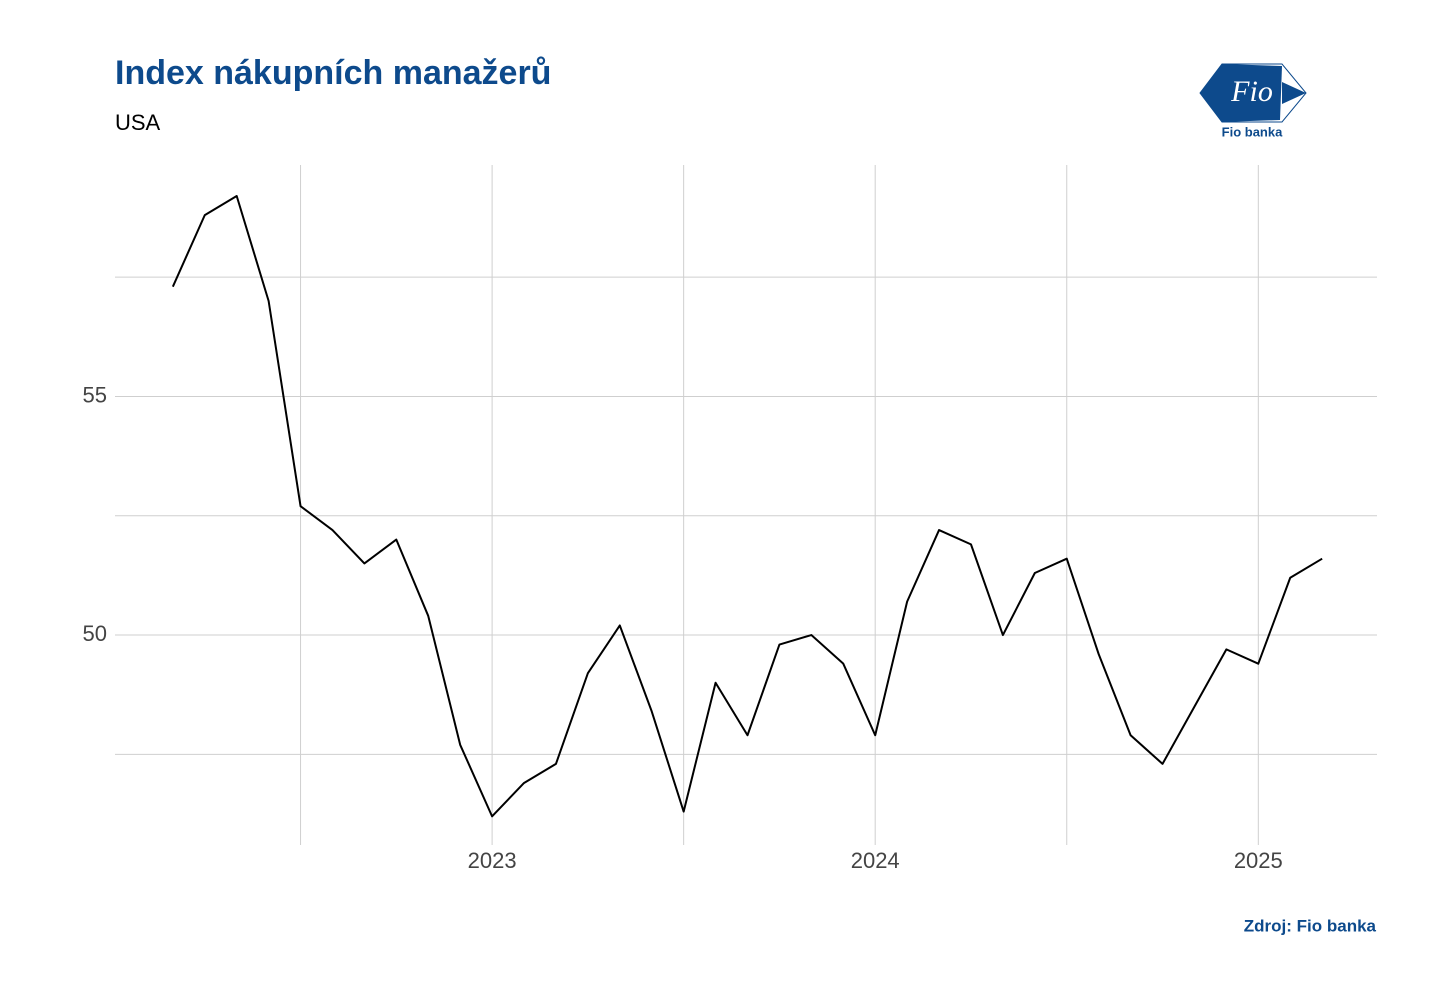 This screenshot has height=996, width=1437. Describe the element at coordinates (138, 122) in the screenshot. I see `chart-subtitle: USA` at that location.